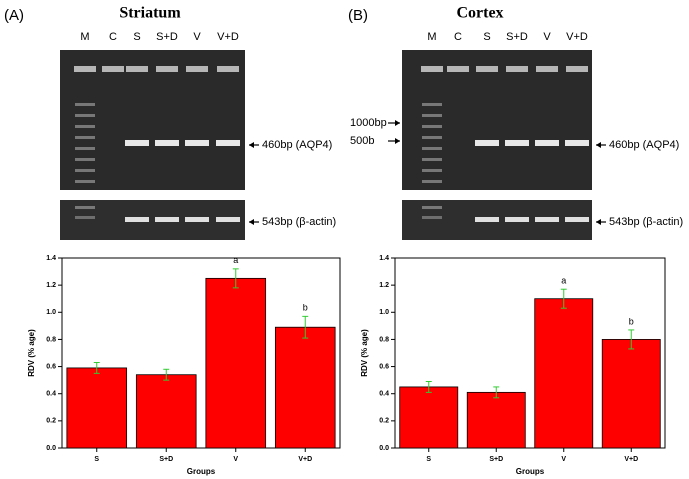 This screenshot has width=689, height=479. What do you see at coordinates (486, 37) in the screenshot?
I see `lane-label: S` at bounding box center [486, 37].